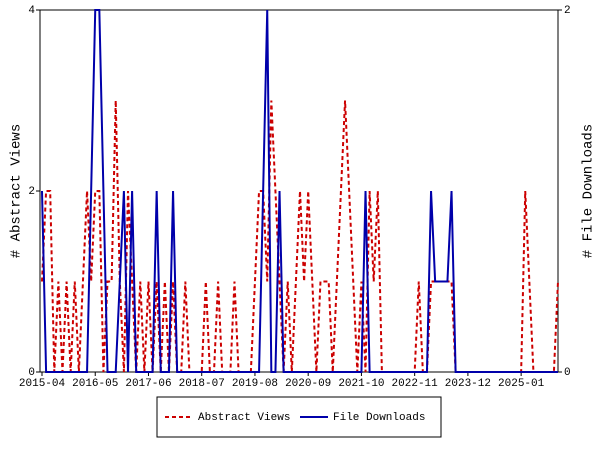  What do you see at coordinates (148, 384) in the screenshot?
I see `x-tick-label: 2017-06` at bounding box center [148, 384].